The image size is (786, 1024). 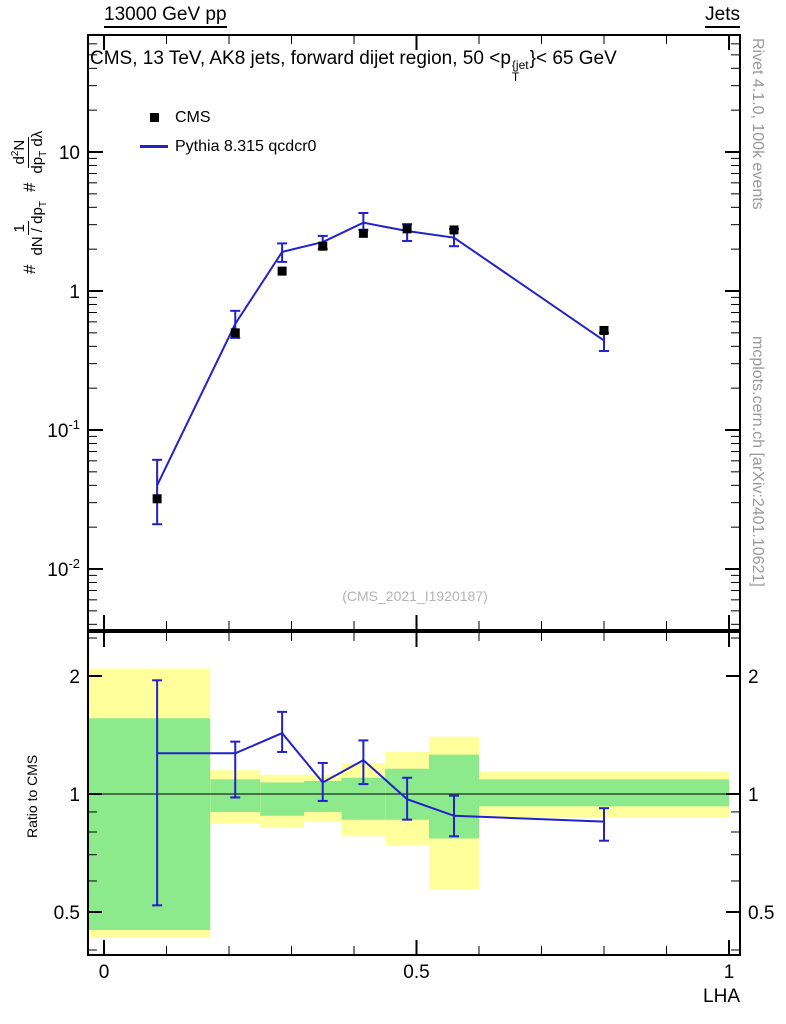 I want to click on main-y-tick-label: 10⁻¹, so click(x=63, y=429).